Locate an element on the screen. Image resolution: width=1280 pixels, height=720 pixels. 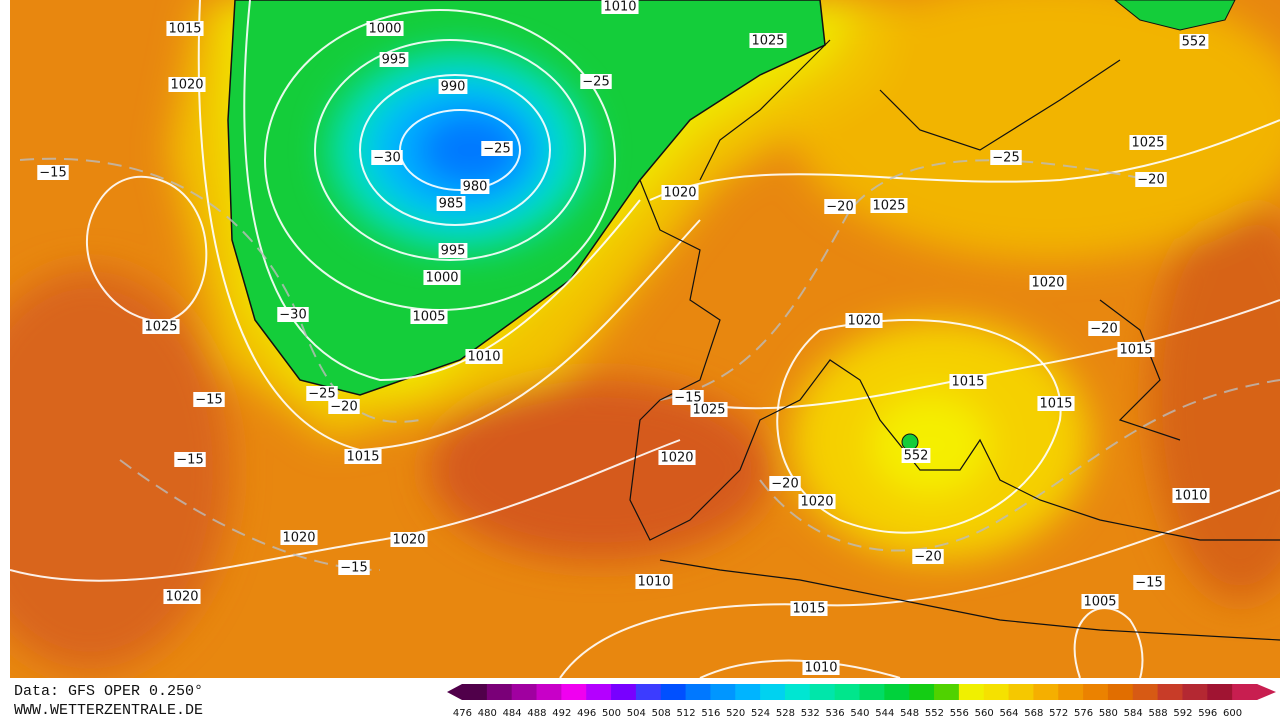
colorbar-label: 512 is located at coordinates (685, 713).